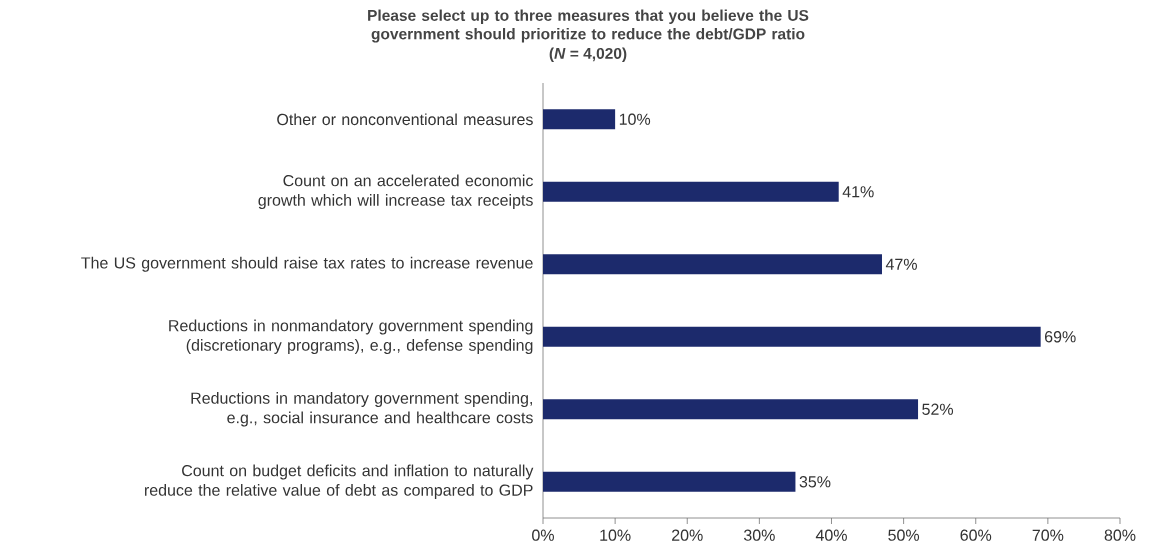 The image size is (1150, 554). I want to click on x-tick-label: 20%, so click(687, 535).